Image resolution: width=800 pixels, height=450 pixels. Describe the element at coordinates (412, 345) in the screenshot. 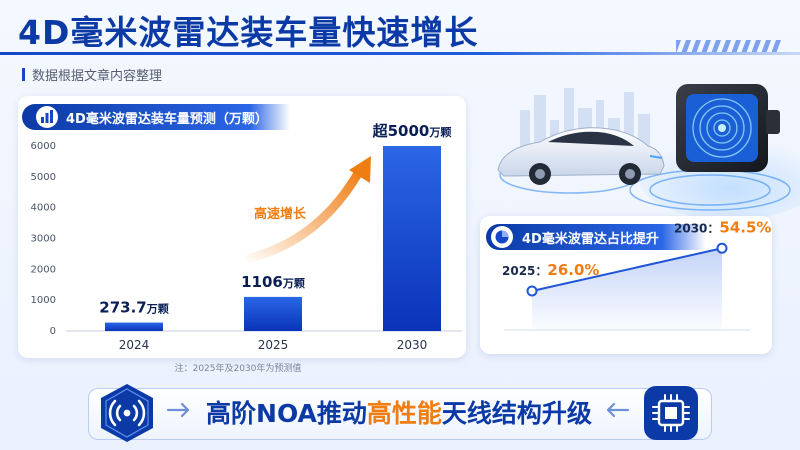

I see `x-tick-label: 2030` at that location.